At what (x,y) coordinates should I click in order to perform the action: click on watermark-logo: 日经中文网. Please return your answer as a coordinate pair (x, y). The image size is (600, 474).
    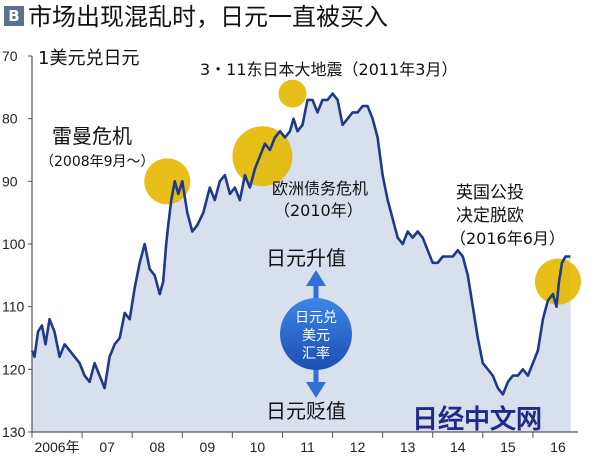
    Looking at the image, I should click on (477, 419).